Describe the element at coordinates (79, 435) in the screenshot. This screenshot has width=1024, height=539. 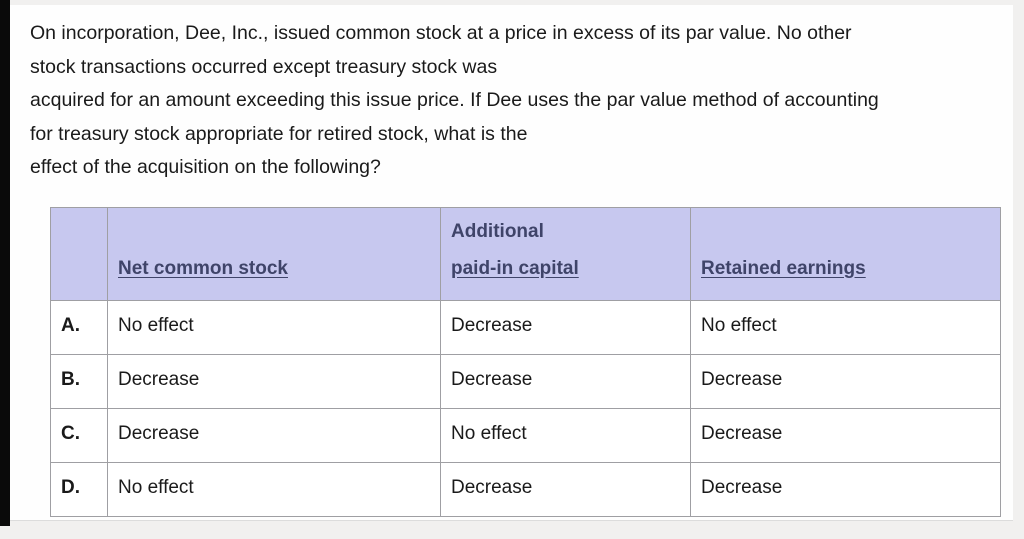
I see `answer-letter: C.` at that location.